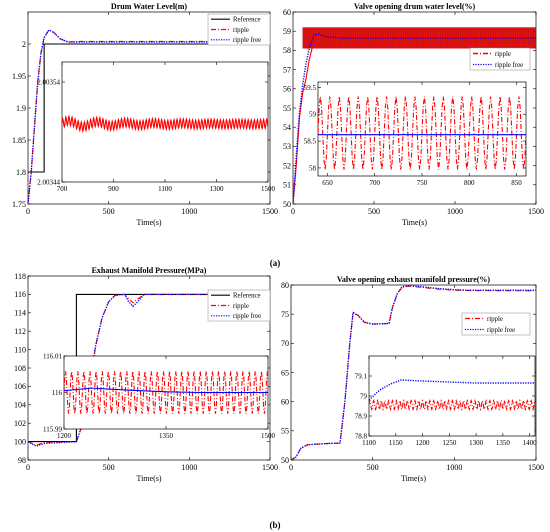  Describe the element at coordinates (20, 386) in the screenshot. I see `chart-b1-ytick-label: 106` at that location.